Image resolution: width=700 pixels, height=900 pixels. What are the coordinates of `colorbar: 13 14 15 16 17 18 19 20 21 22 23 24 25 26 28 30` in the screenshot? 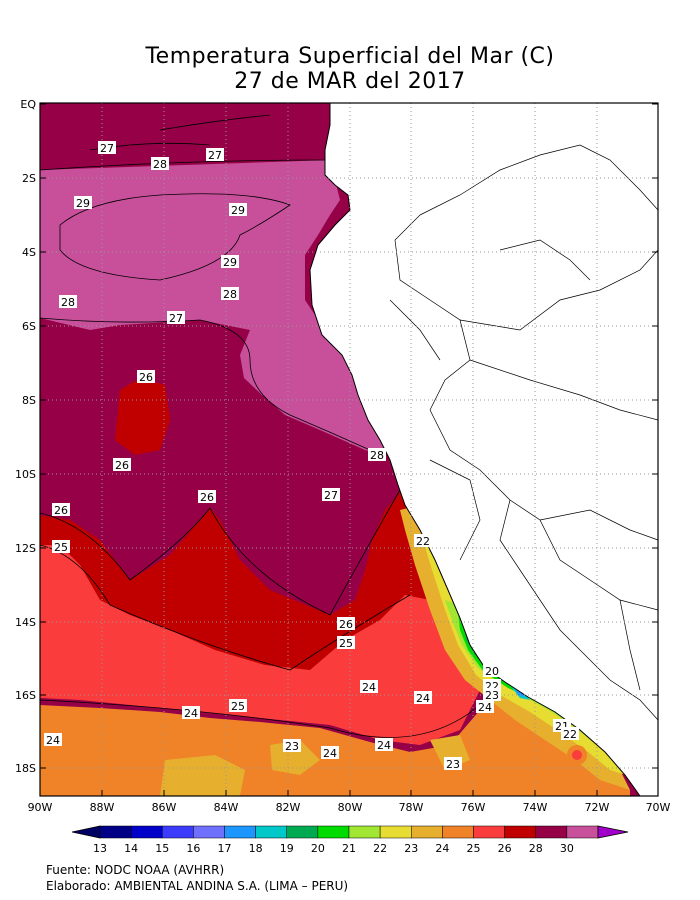 It's located at (350, 840).